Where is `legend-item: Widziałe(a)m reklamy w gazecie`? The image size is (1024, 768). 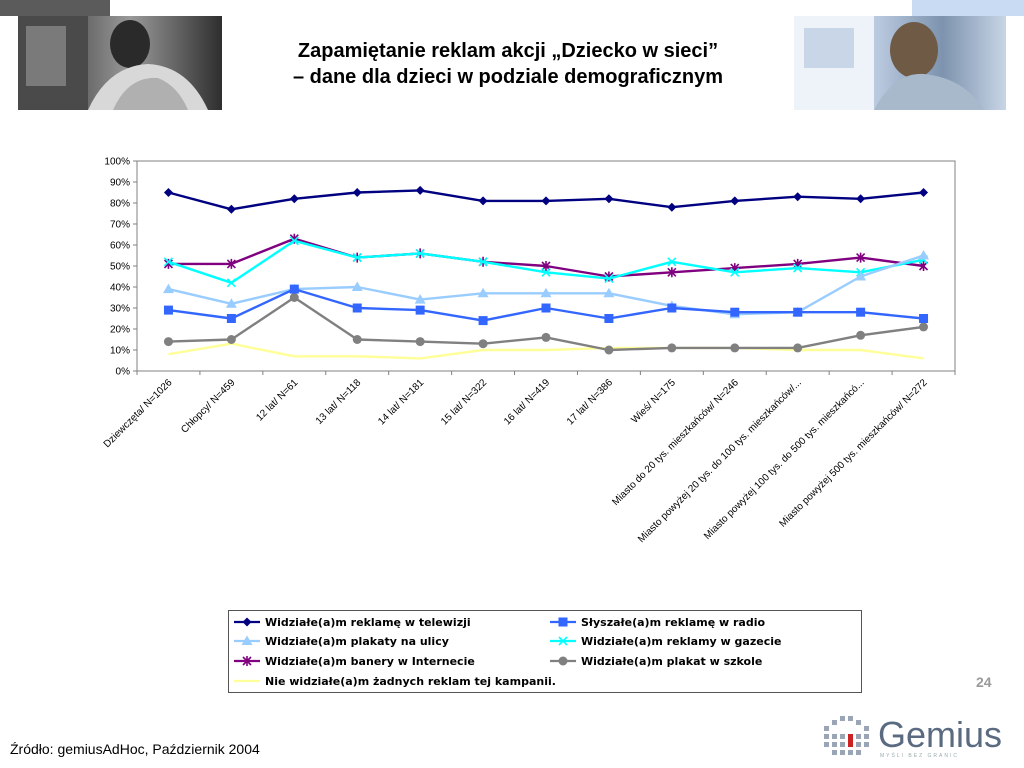 legend-item: Widziałe(a)m reklamy w gazecie is located at coordinates (665, 641).